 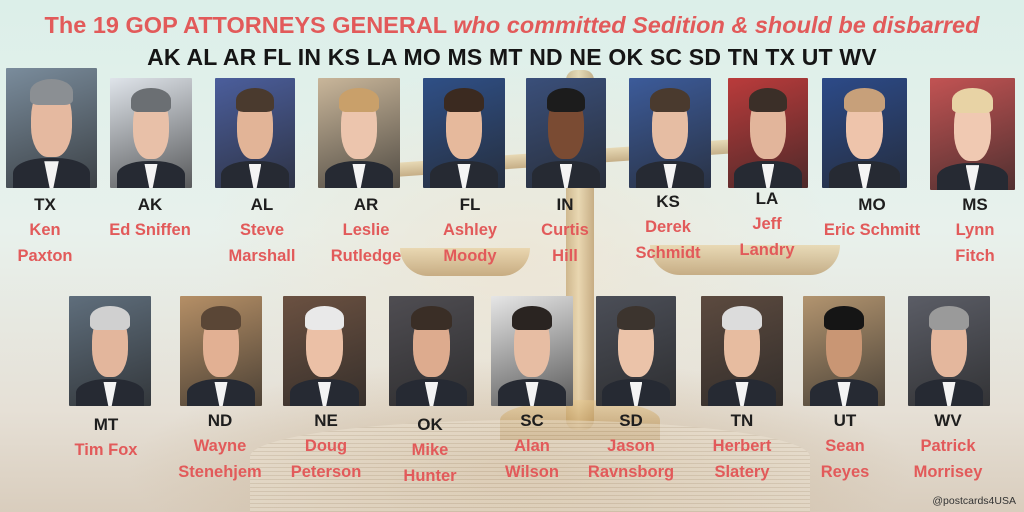 What do you see at coordinates (580, 420) in the screenshot?
I see `scales-base-icon` at bounding box center [580, 420].